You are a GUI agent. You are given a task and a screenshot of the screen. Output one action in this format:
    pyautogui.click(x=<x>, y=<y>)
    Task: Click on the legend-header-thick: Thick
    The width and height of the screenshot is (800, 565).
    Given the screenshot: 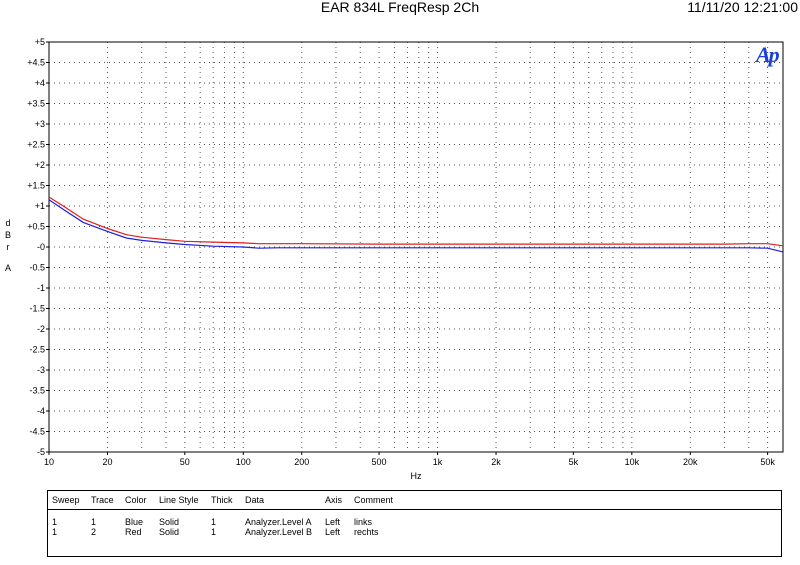 What is the action you would take?
    pyautogui.click(x=222, y=500)
    